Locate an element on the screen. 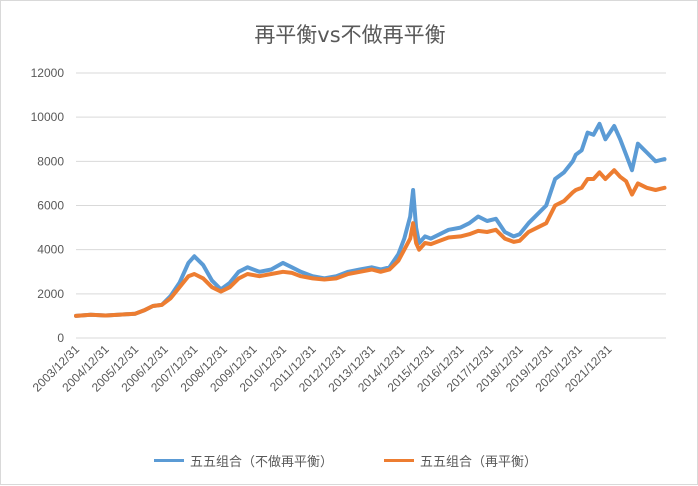 The image size is (698, 486). chart-title: 再平衡vs不做再平衡 is located at coordinates (350, 35).